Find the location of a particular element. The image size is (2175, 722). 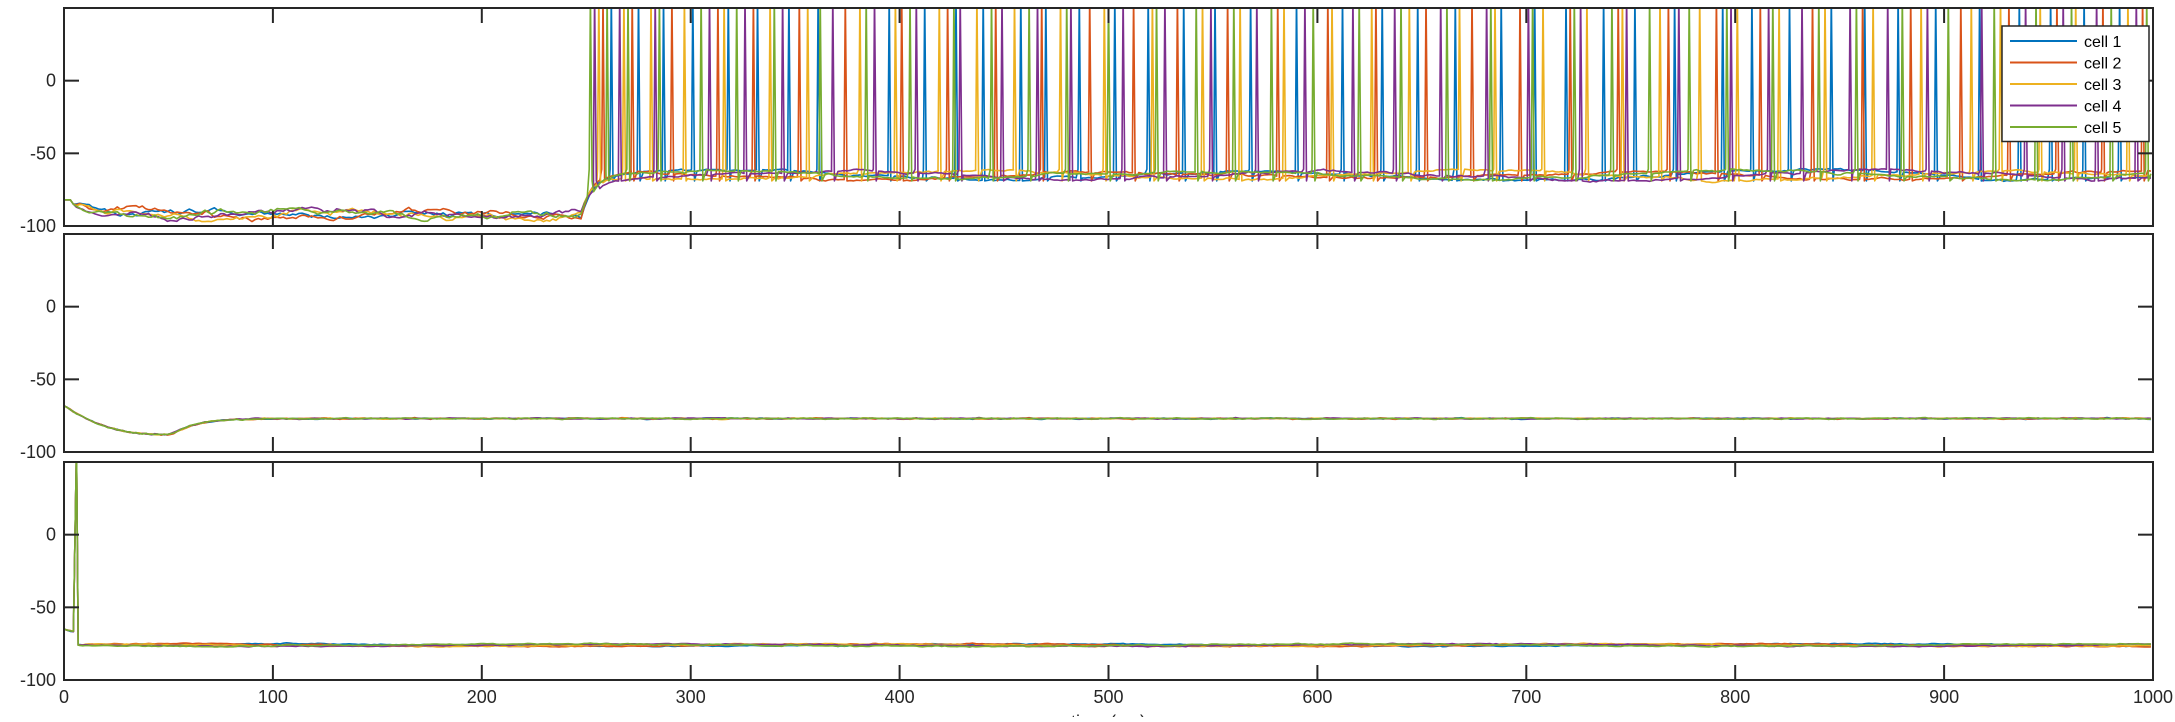

x-tick-label: 1000 is located at coordinates (2153, 697).